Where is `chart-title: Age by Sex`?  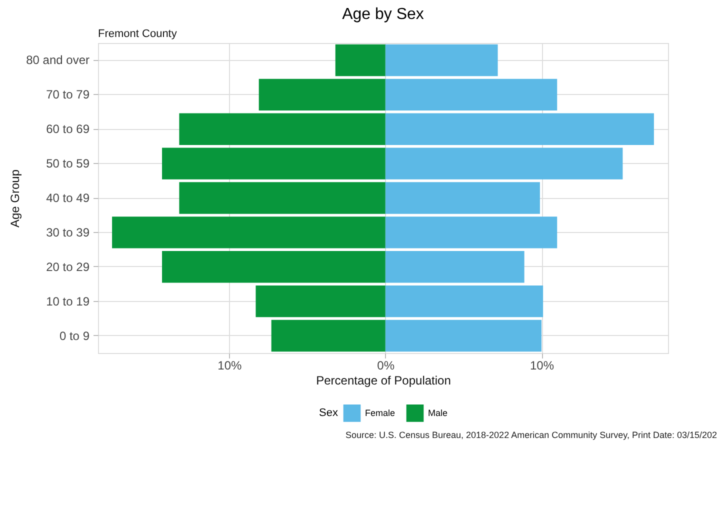
chart-title: Age by Sex is located at coordinates (383, 14).